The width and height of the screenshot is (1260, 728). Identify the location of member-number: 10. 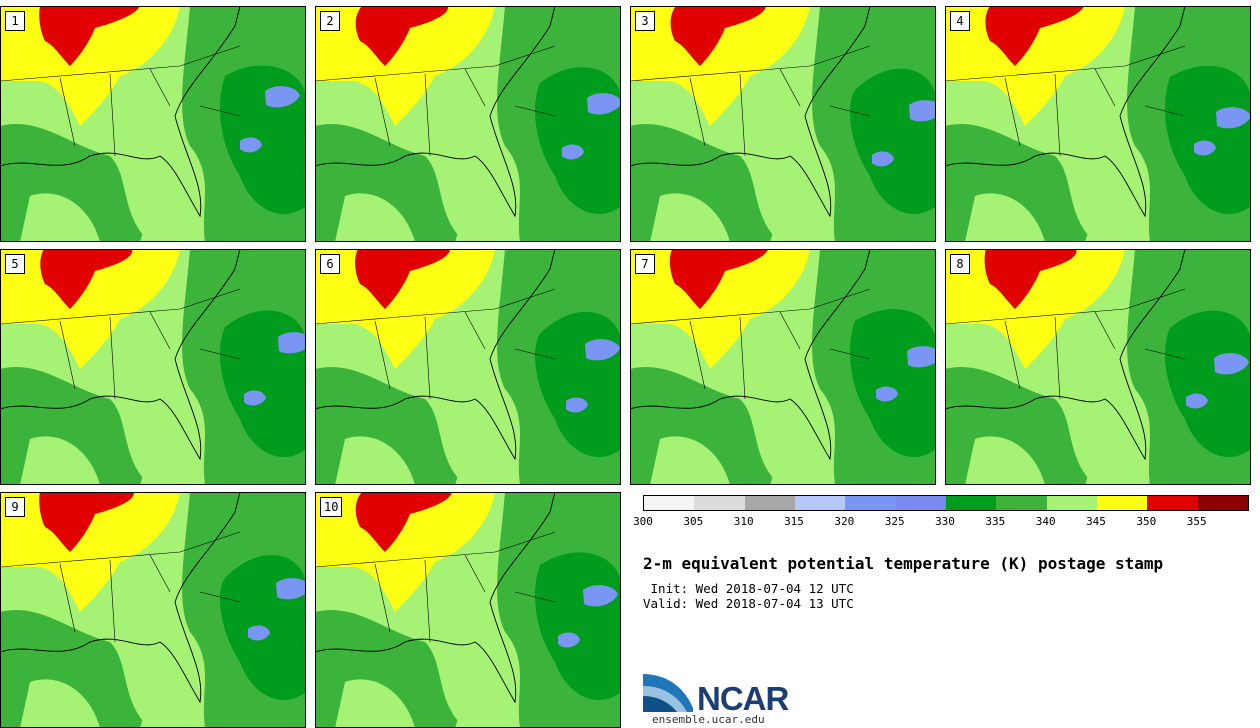
(331, 507).